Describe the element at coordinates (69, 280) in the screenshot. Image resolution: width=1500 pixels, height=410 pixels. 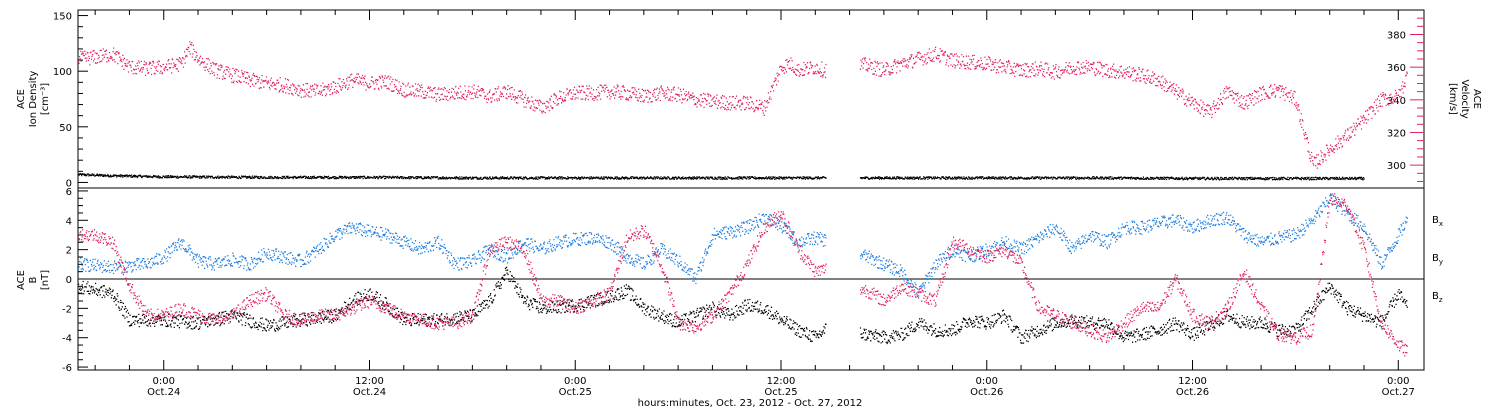
I see `b-tick-label: 0` at that location.